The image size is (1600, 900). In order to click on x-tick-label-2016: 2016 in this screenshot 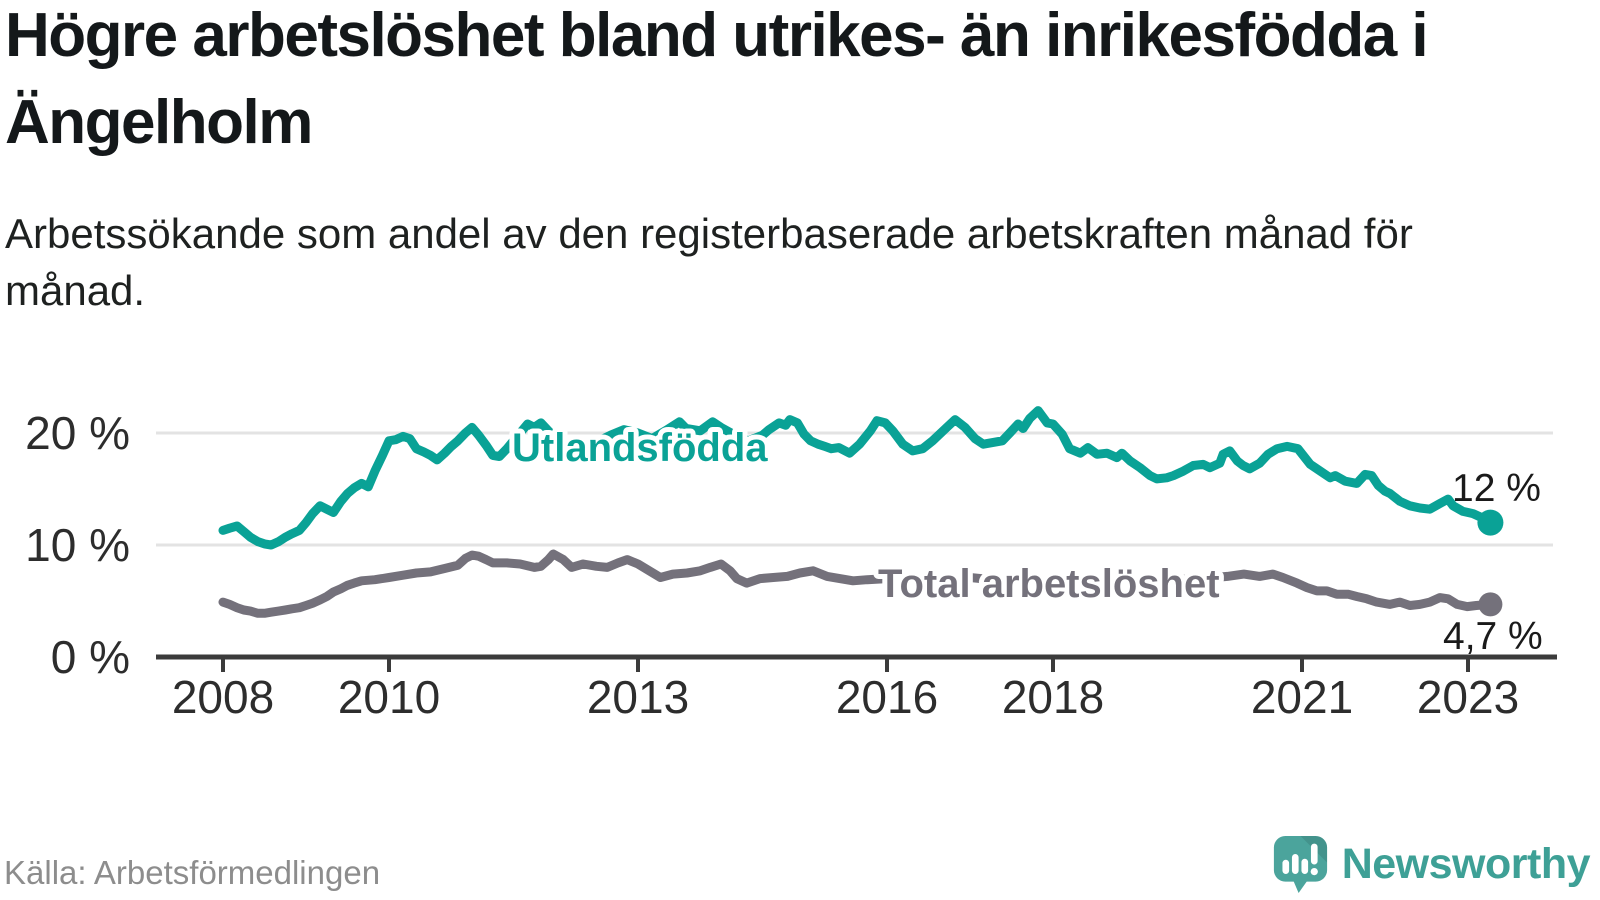, I will do `click(887, 697)`.